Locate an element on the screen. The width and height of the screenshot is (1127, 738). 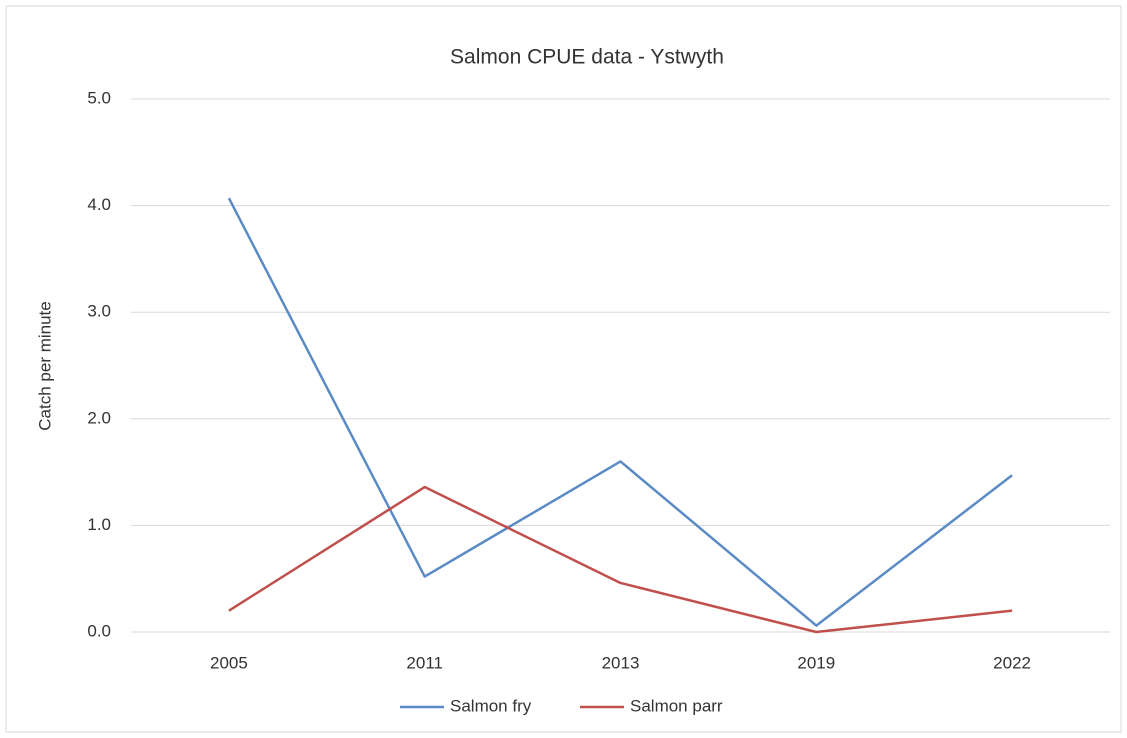
y-tick-label: 2.0 is located at coordinates (99, 417).